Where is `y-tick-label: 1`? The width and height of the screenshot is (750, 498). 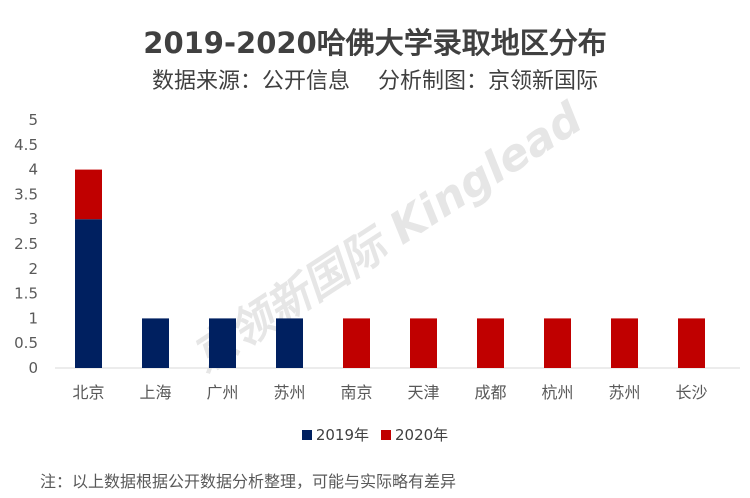 y-tick-label: 1 is located at coordinates (33, 318).